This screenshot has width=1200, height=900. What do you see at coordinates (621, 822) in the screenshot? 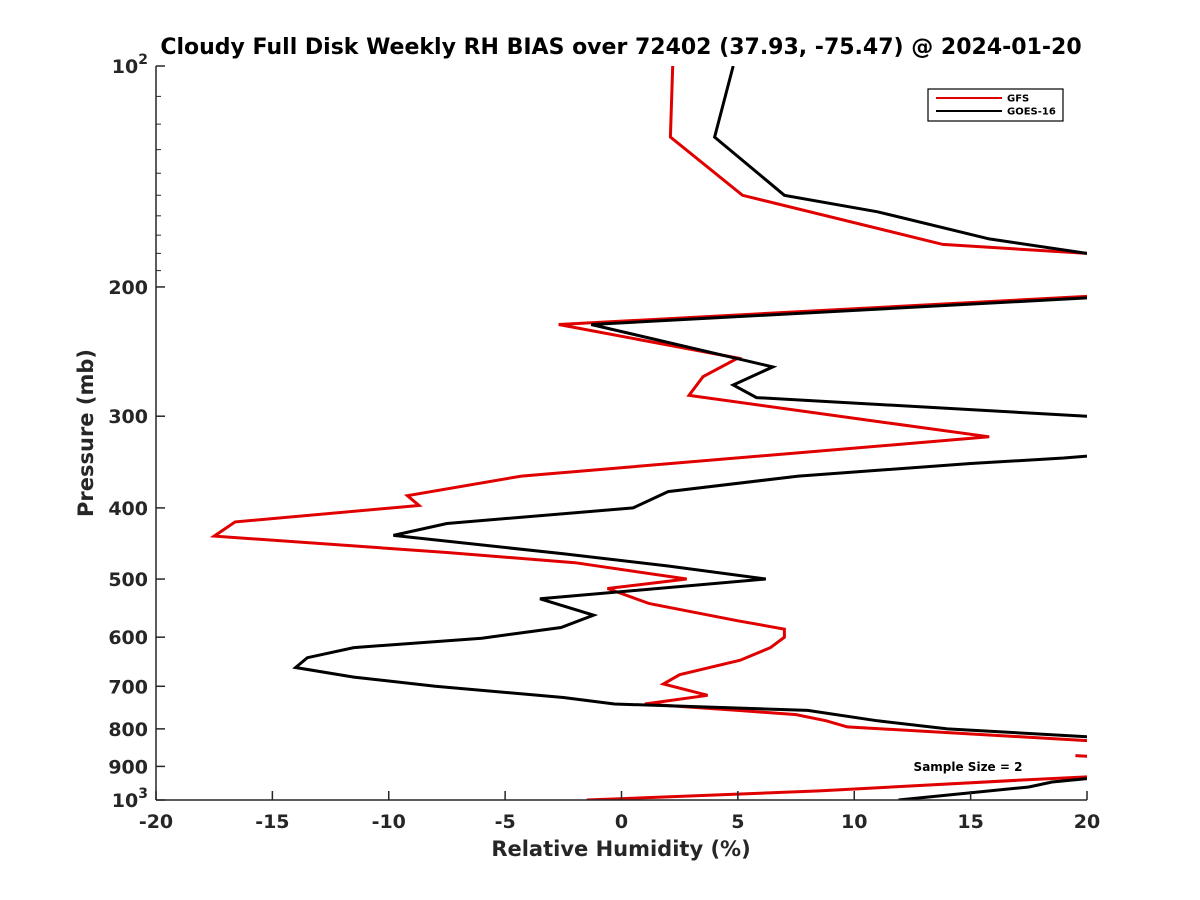
I see `x-tick-label: 0` at bounding box center [621, 822].